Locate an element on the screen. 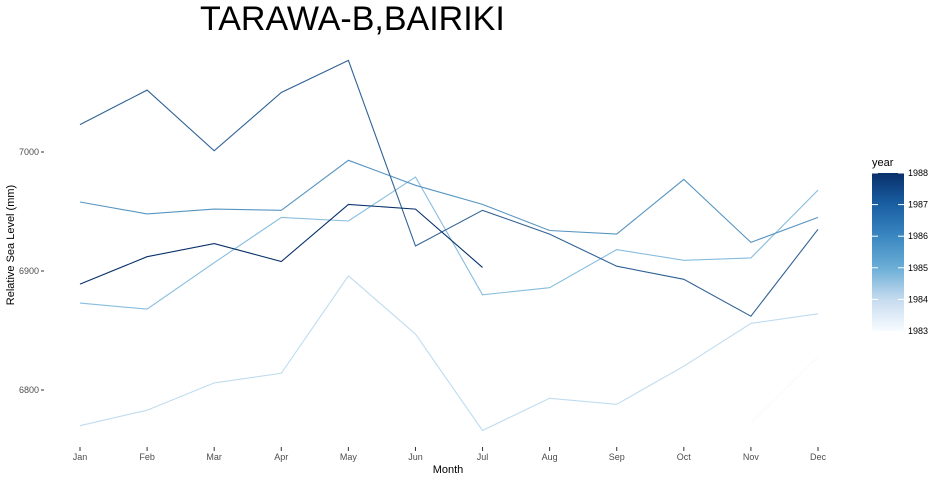  x-axis: Jan Feb Mar Apr May Jun Jul Aug Sep Oct Nov Dec is located at coordinates (450, 454).